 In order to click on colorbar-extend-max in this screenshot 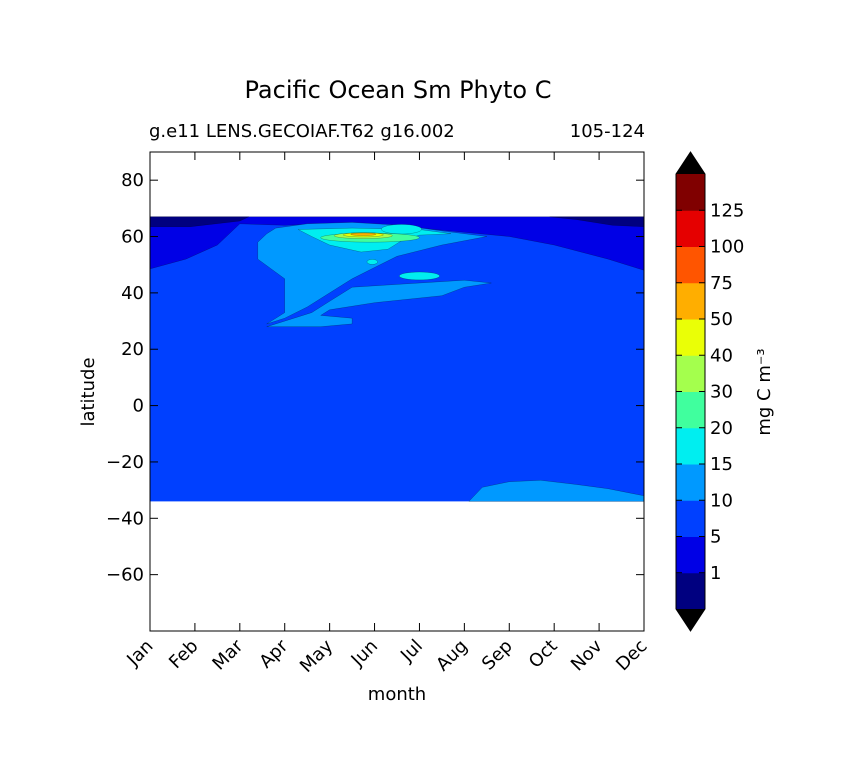, I will do `click(690, 163)`.